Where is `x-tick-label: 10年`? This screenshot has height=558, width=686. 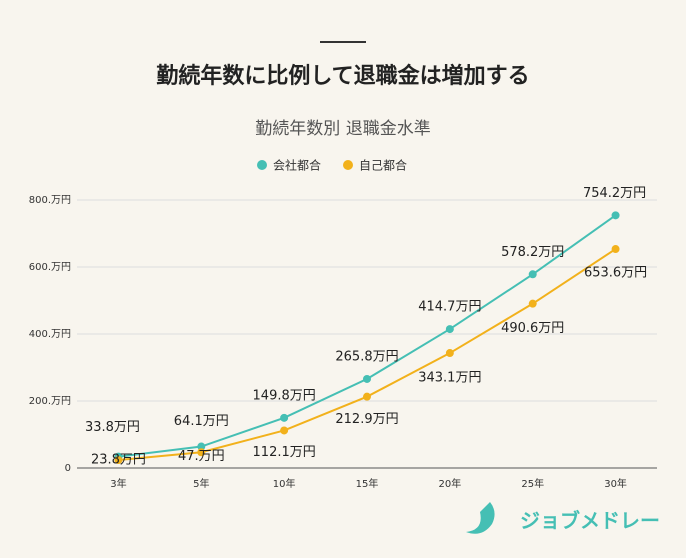 x-tick-label: 10年 is located at coordinates (284, 483).